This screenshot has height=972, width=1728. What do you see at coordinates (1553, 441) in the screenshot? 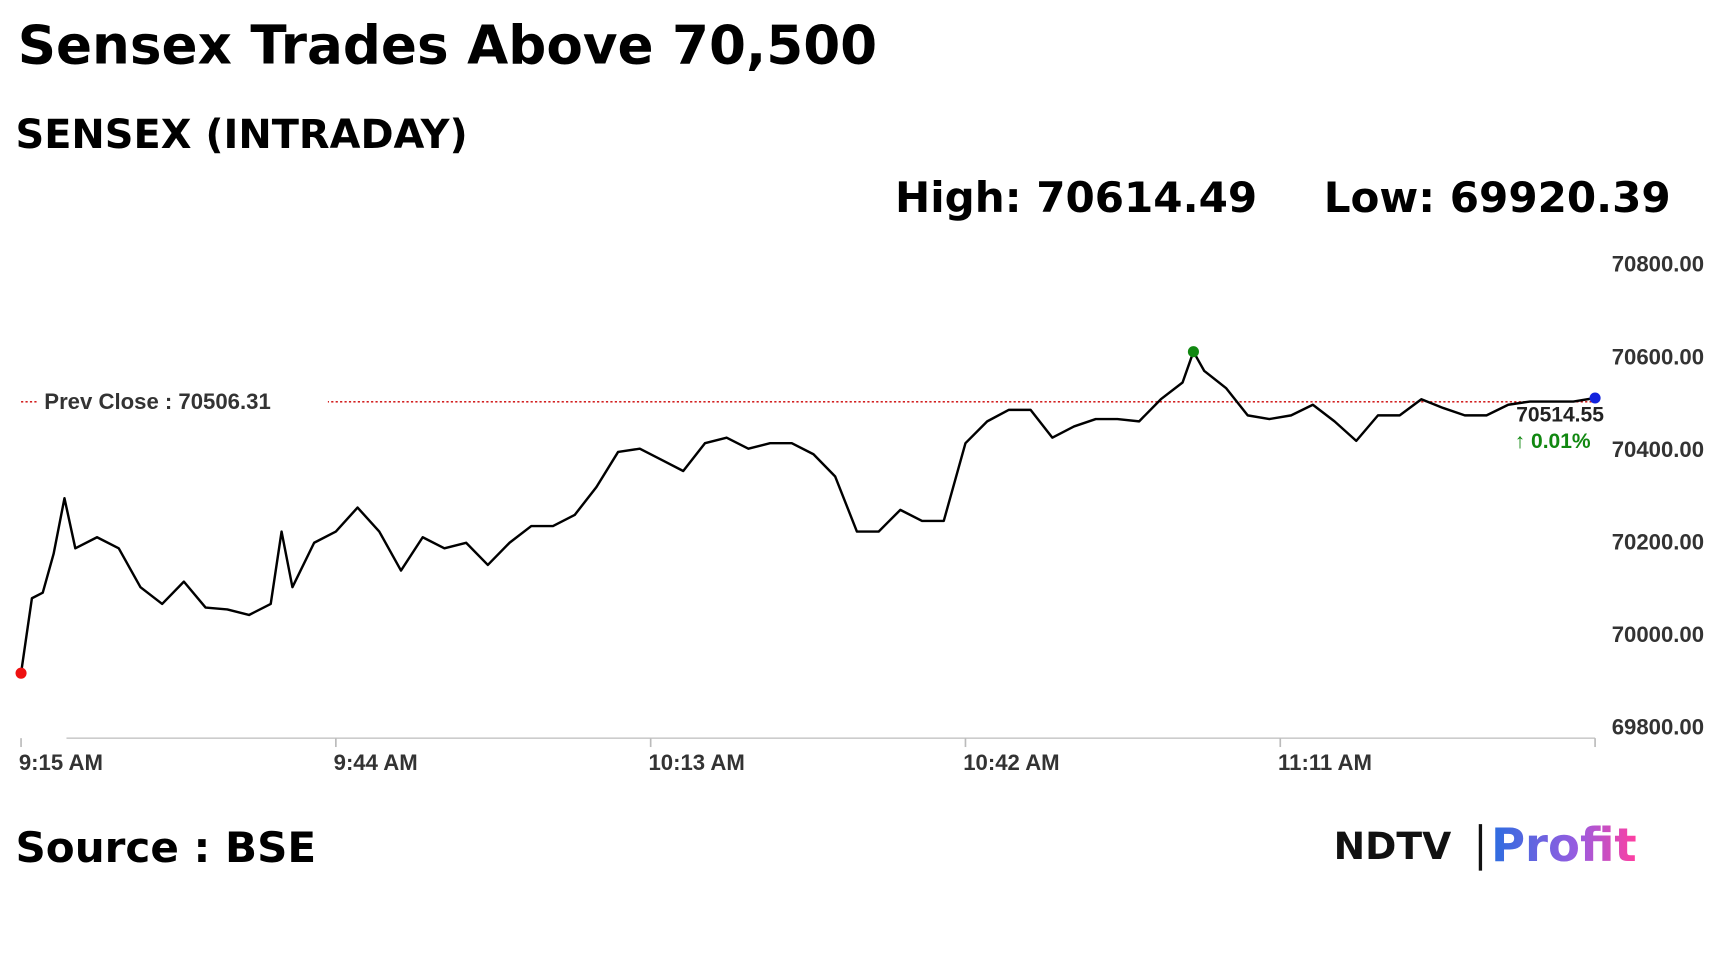
I see `change-label: ↑ 0.01%` at bounding box center [1553, 441].